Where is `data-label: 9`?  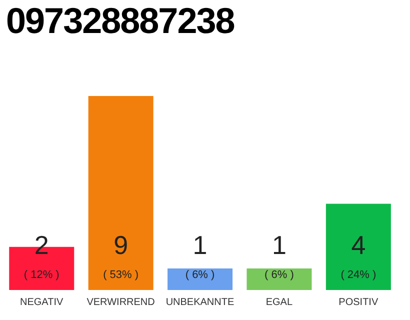 data-label: 9 is located at coordinates (121, 245).